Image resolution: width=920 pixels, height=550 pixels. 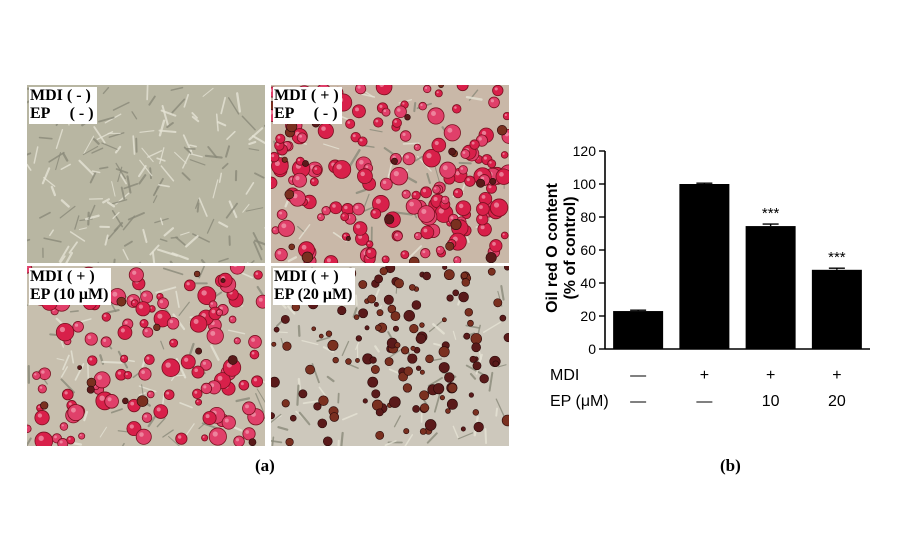 What do you see at coordinates (552, 247) in the screenshot?
I see `y-axis-label-line-1: Oil red O content` at bounding box center [552, 247].